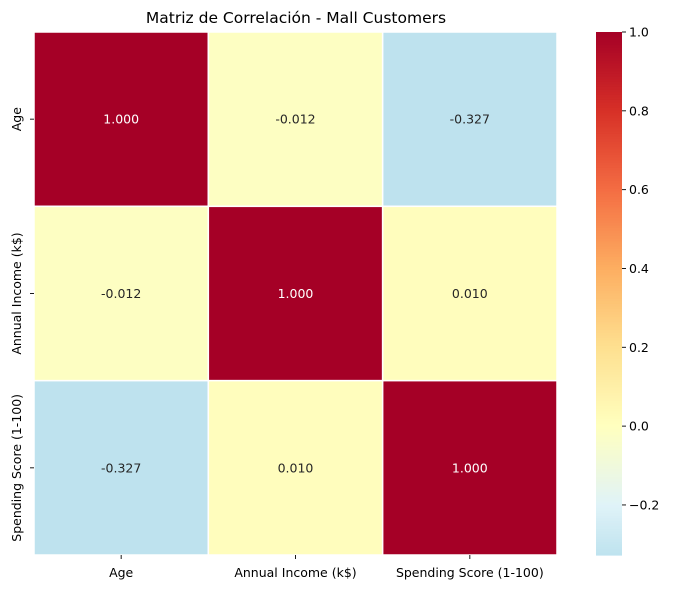 This screenshot has height=590, width=675. I want to click on x-tick-label: Age, so click(121, 572).